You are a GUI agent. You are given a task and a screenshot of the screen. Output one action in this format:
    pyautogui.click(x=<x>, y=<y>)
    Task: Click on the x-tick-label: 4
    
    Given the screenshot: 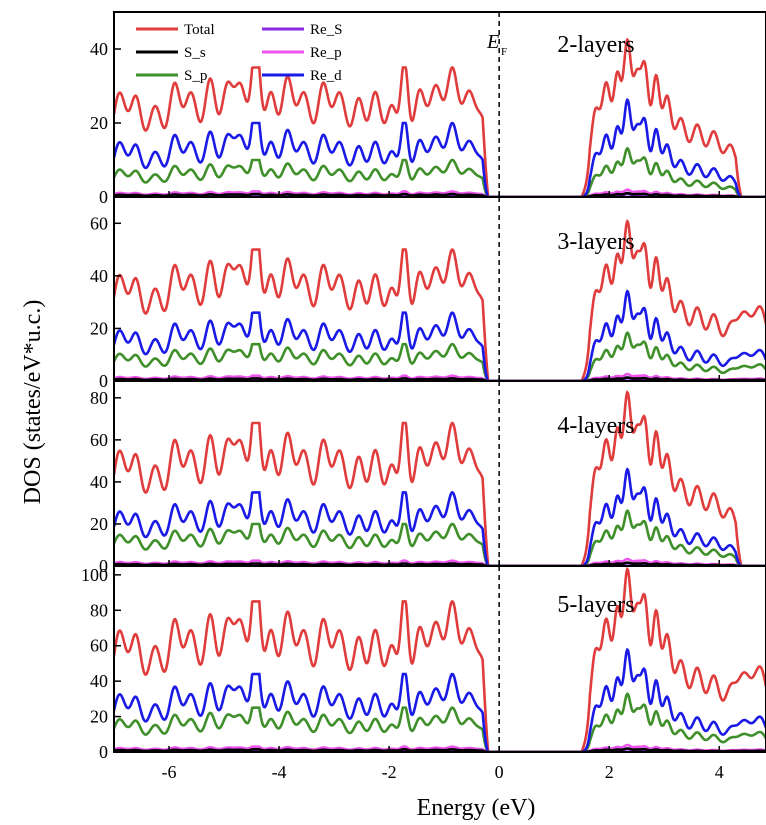 What is the action you would take?
    pyautogui.click(x=719, y=772)
    